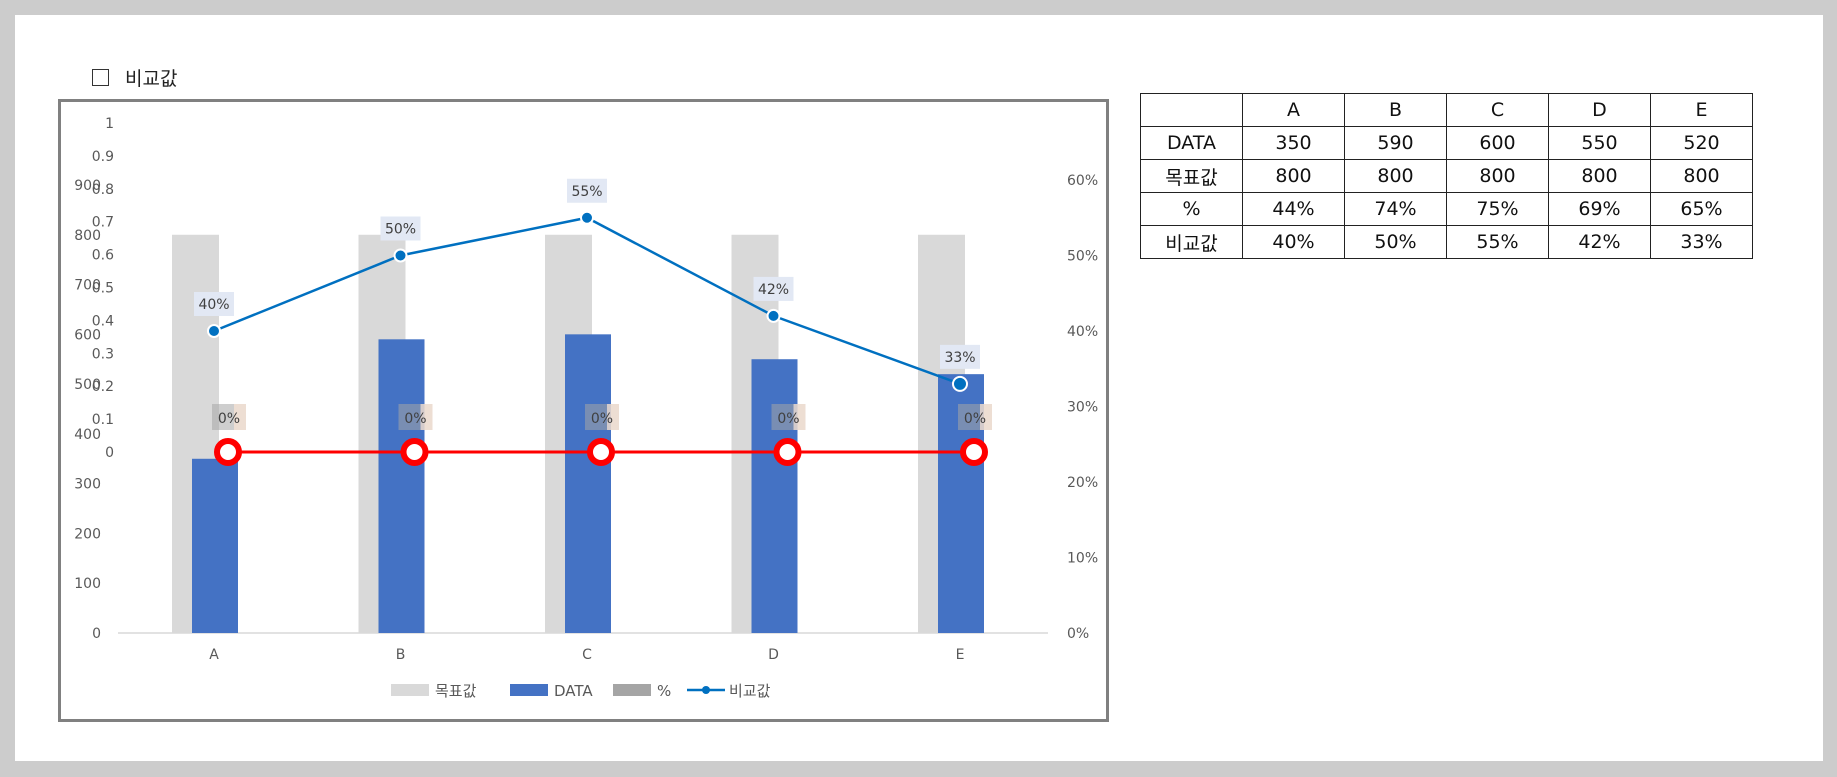 Image resolution: width=1837 pixels, height=777 pixels. What do you see at coordinates (87, 186) in the screenshot?
I see `left-axis-tick-label: 900` at bounding box center [87, 186].